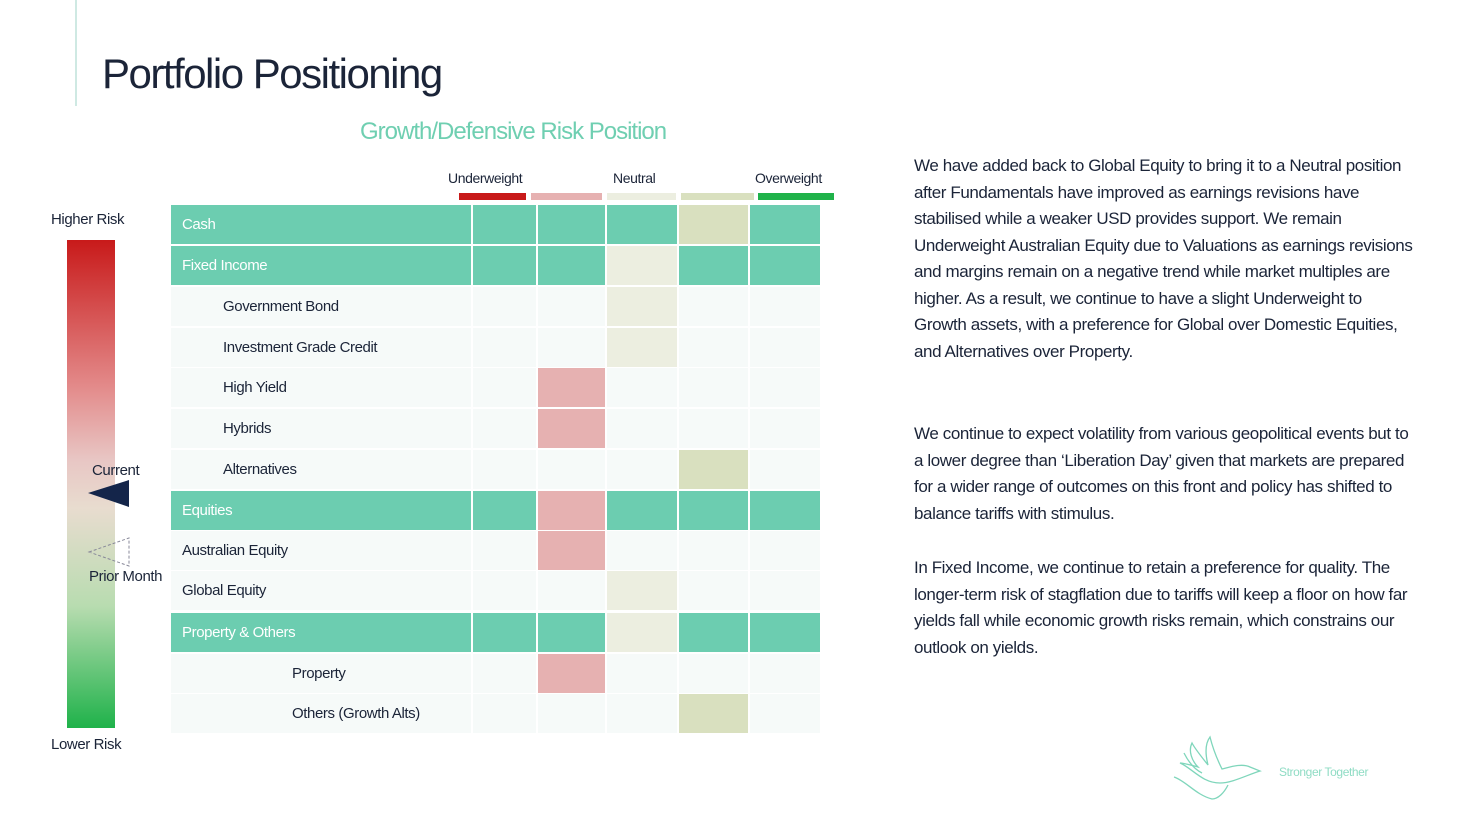 The width and height of the screenshot is (1468, 827). Describe the element at coordinates (86, 744) in the screenshot. I see `lower-risk-label: Lower Risk` at that location.